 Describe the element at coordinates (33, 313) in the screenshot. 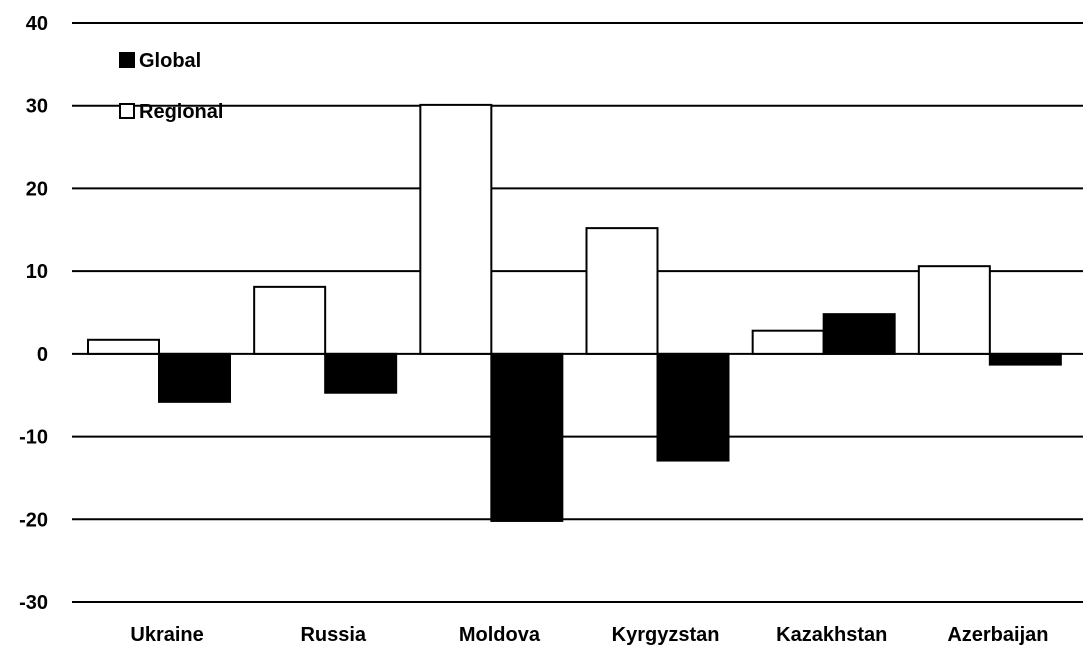

I see `y-axis-tick-labels: 40 30 20 10 0 -10 -20 -30` at that location.